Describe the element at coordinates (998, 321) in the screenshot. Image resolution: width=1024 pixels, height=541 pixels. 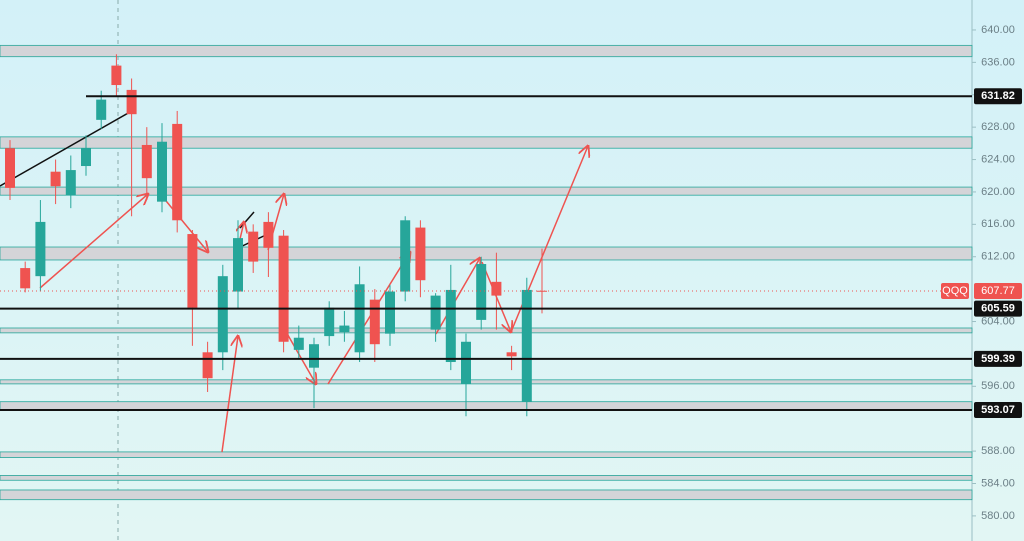
I see `y-tick-label: 604.00` at that location.